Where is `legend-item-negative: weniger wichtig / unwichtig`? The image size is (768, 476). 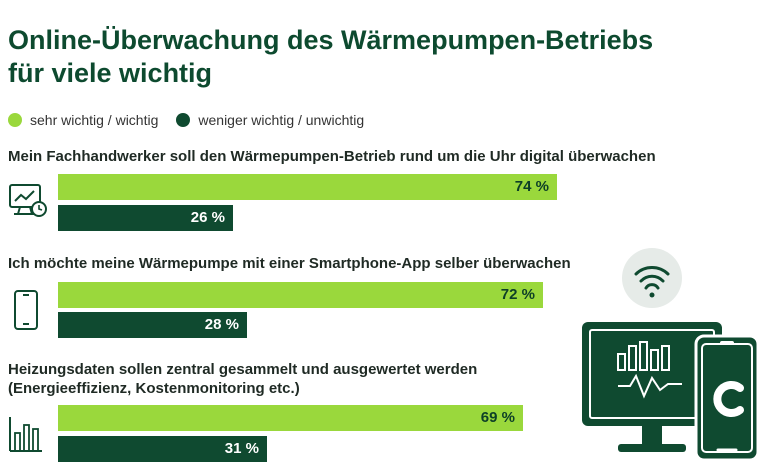
legend-item-negative: weniger wichtig / unwichtig is located at coordinates (270, 120).